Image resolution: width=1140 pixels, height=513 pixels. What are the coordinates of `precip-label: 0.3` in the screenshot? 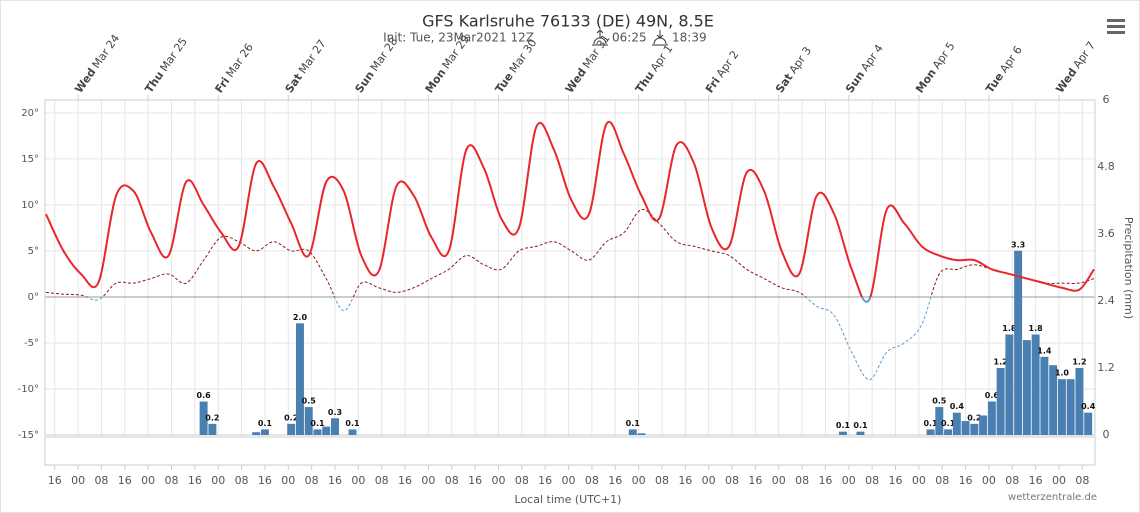 It's located at (335, 412).